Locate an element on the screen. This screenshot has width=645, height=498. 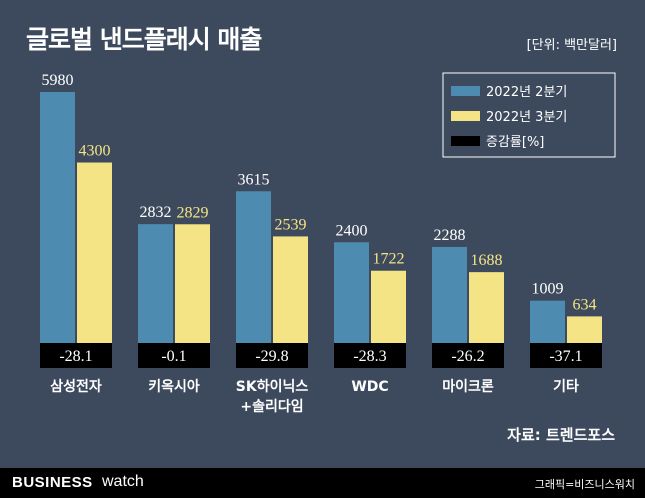
change-label-0: -28.1 is located at coordinates (75, 356).